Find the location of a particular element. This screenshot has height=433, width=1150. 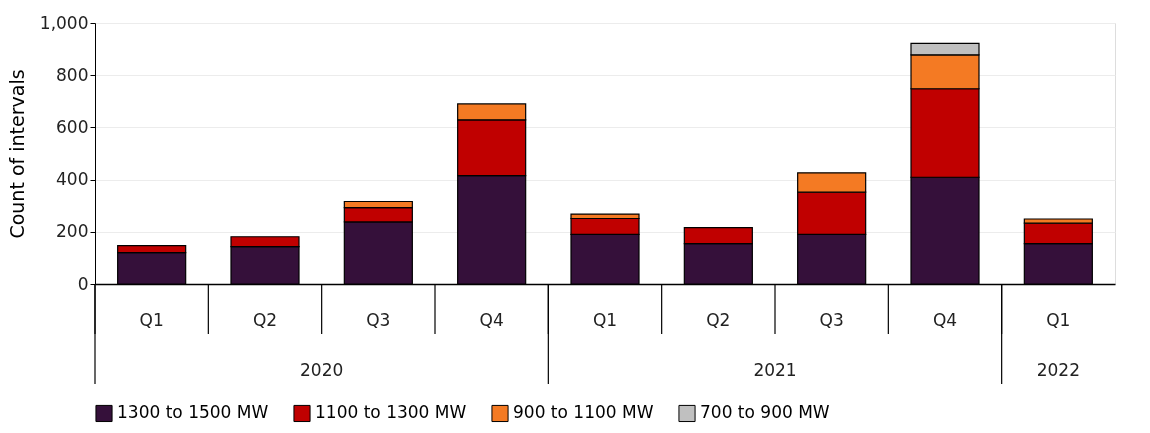

text: 2021 is located at coordinates (775, 370).